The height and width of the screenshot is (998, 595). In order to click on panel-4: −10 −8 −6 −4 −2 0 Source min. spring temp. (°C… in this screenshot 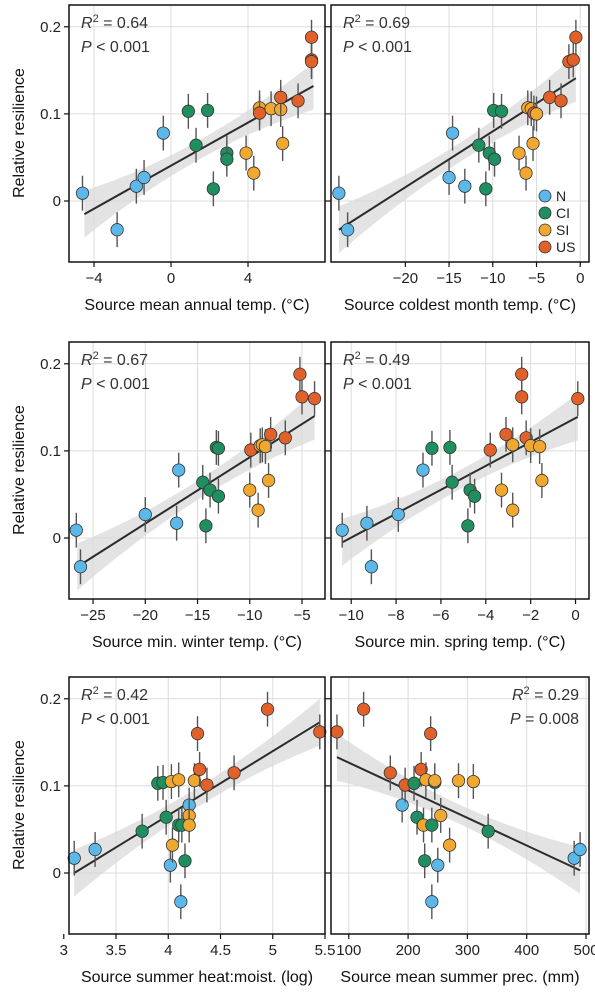, I will do `click(457, 496)`.